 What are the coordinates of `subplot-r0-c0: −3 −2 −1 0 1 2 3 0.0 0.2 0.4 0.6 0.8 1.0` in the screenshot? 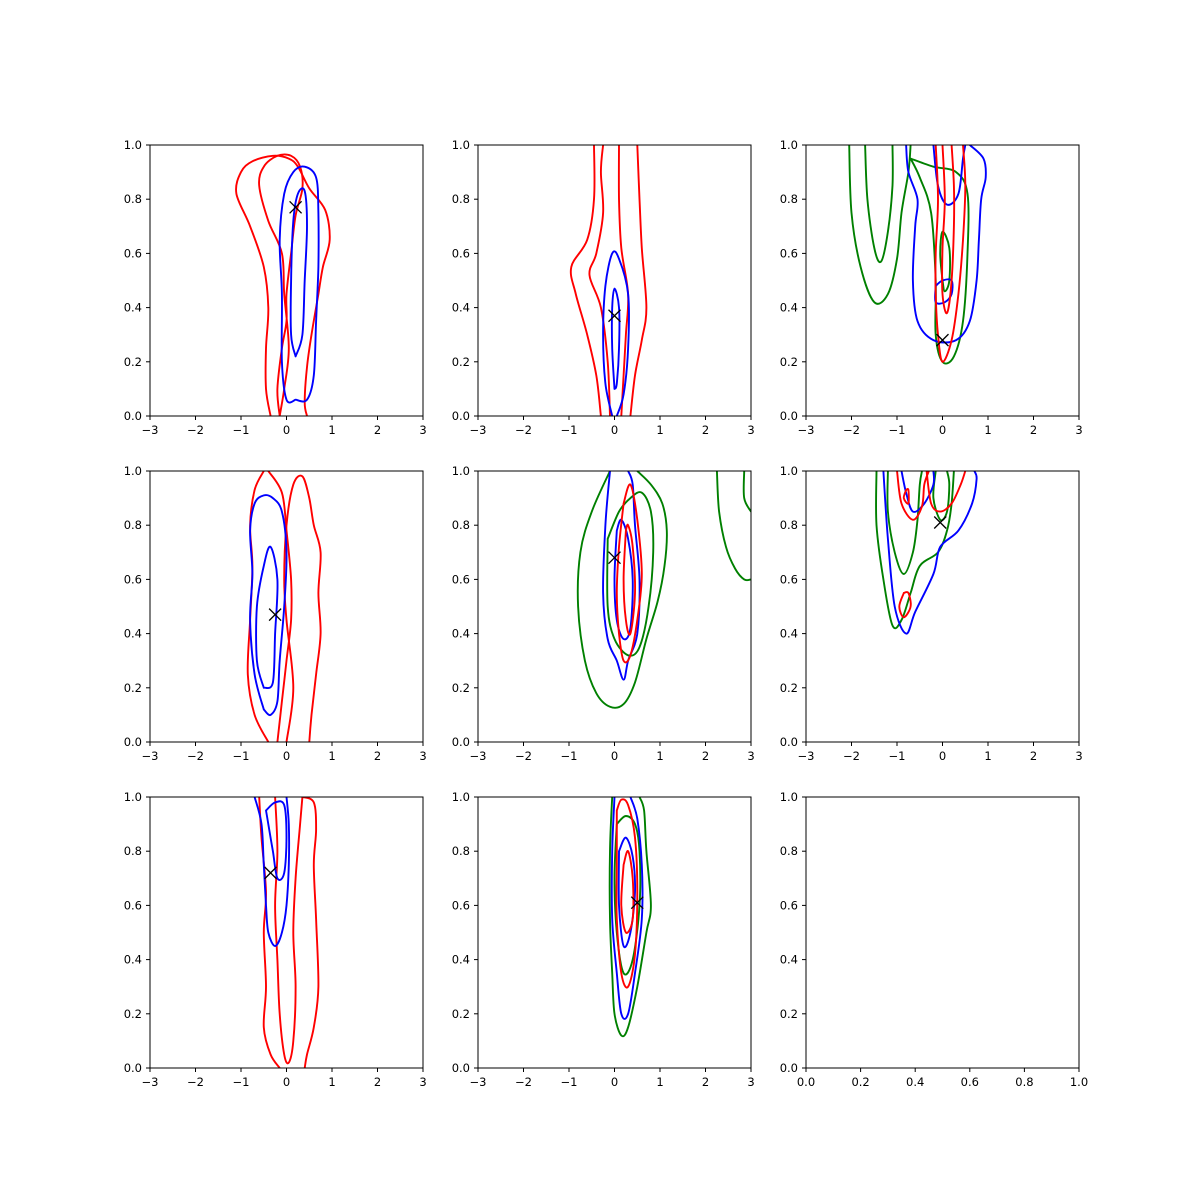 It's located at (275, 287).